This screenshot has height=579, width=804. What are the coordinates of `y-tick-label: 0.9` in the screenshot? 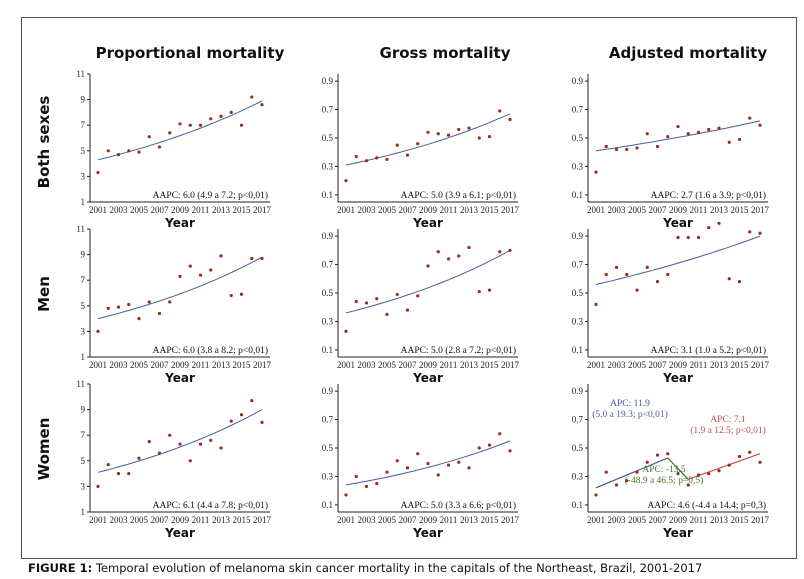 It's located at (578, 391).